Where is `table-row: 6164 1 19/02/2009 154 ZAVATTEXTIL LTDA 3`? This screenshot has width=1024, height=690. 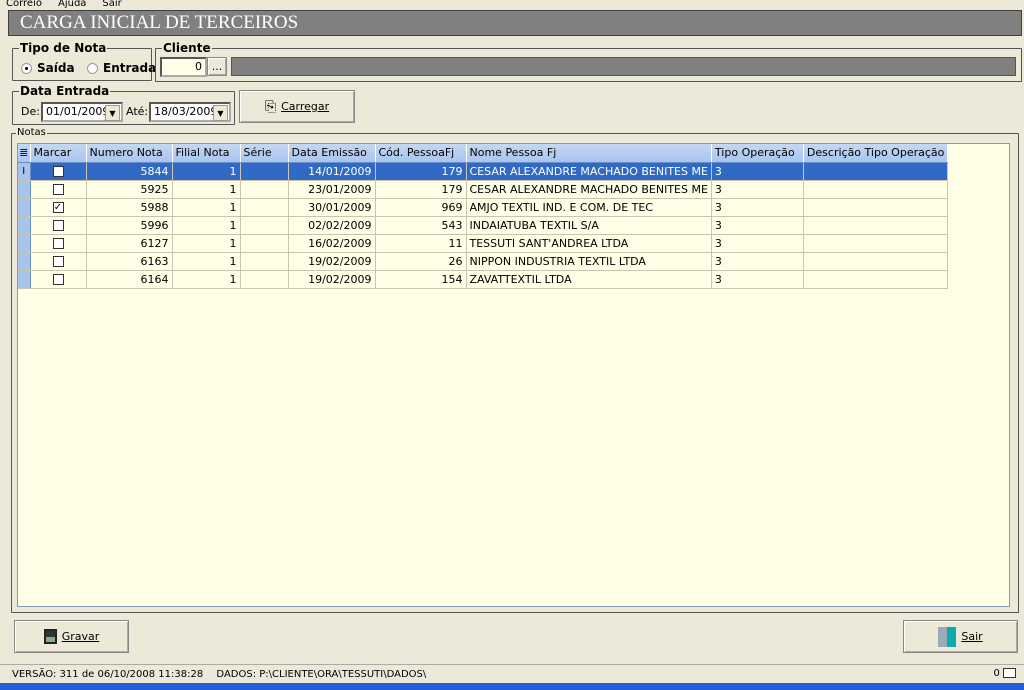 table-row: 6164 1 19/02/2009 154 ZAVATTEXTIL LTDA 3 is located at coordinates (483, 279).